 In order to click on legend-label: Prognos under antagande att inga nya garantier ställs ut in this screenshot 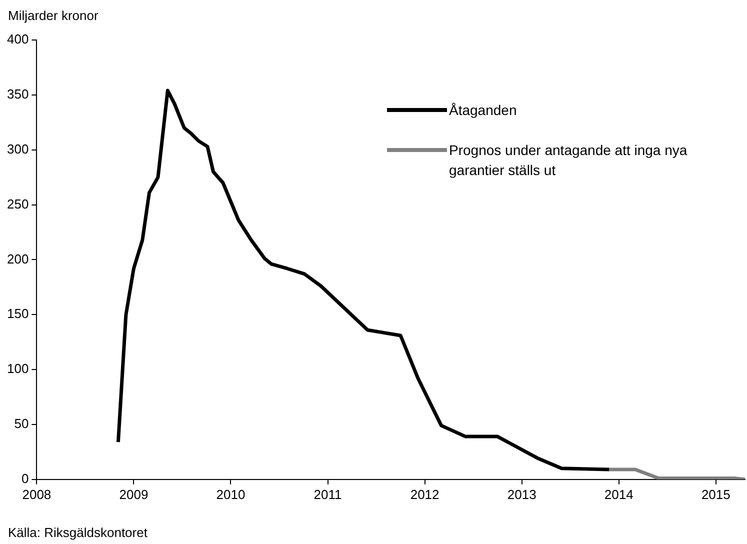, I will do `click(568, 160)`.